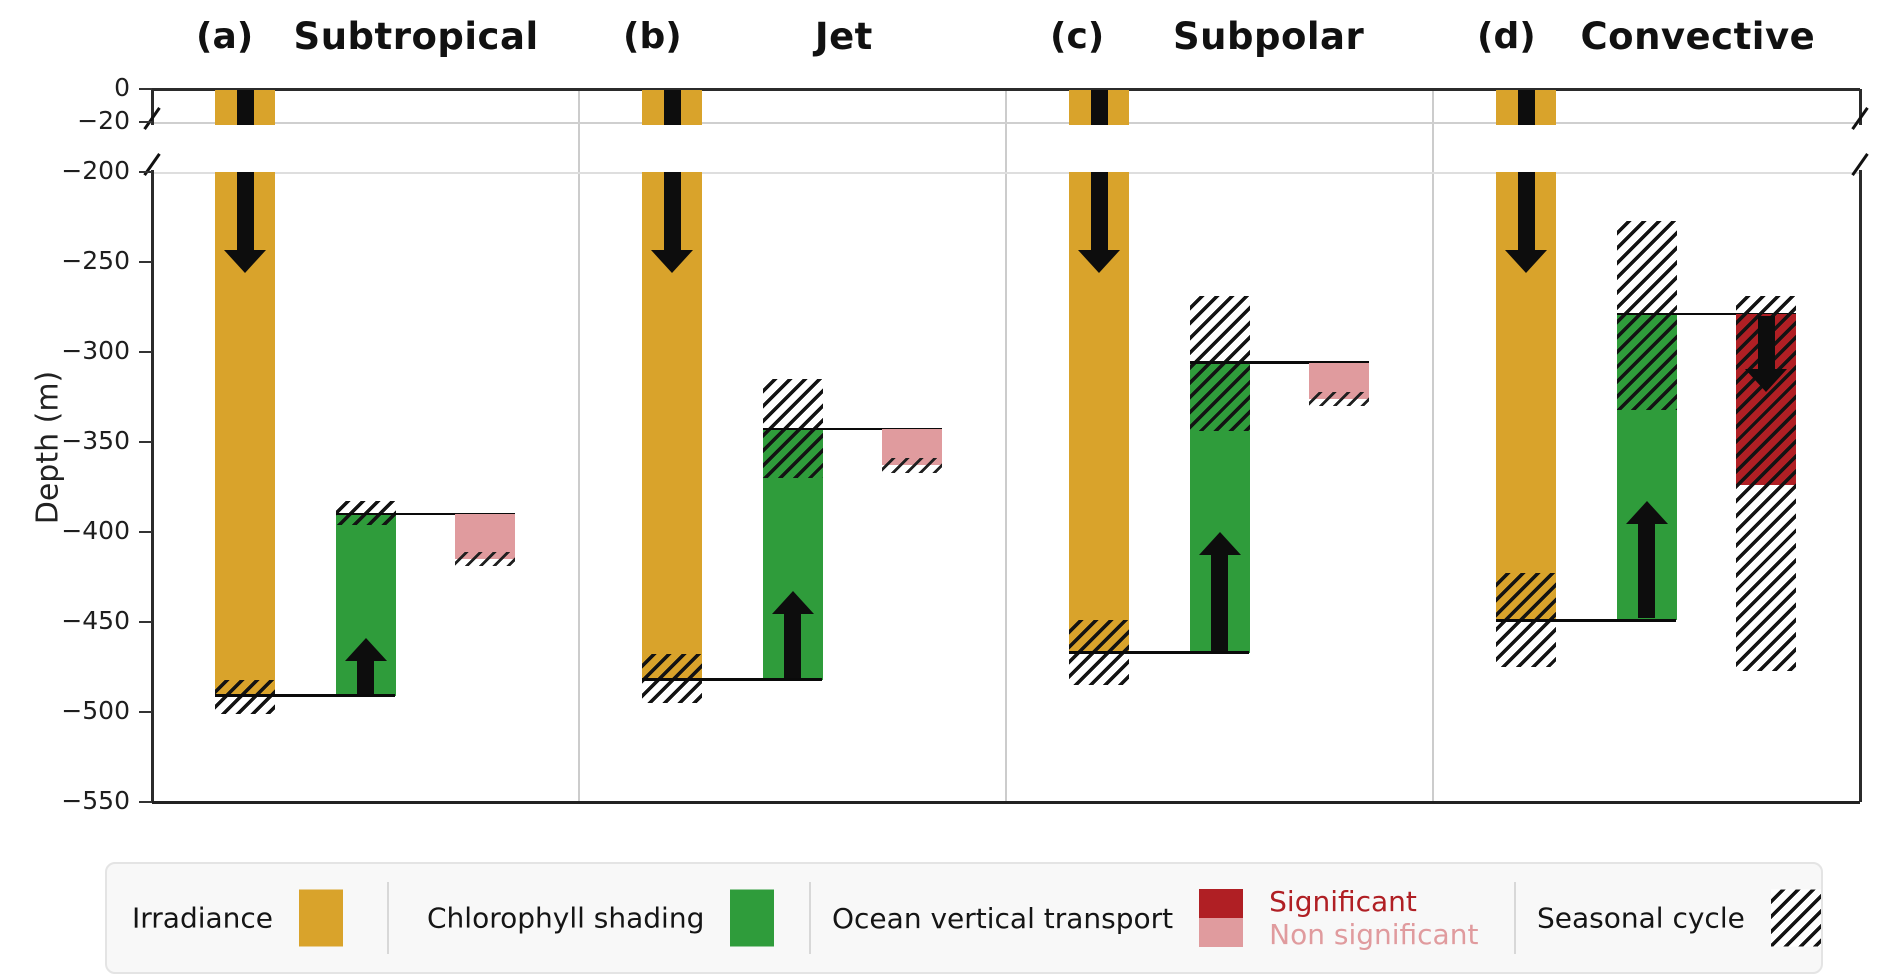 The width and height of the screenshot is (1892, 978). I want to click on panel-tag: (d), so click(1506, 36).